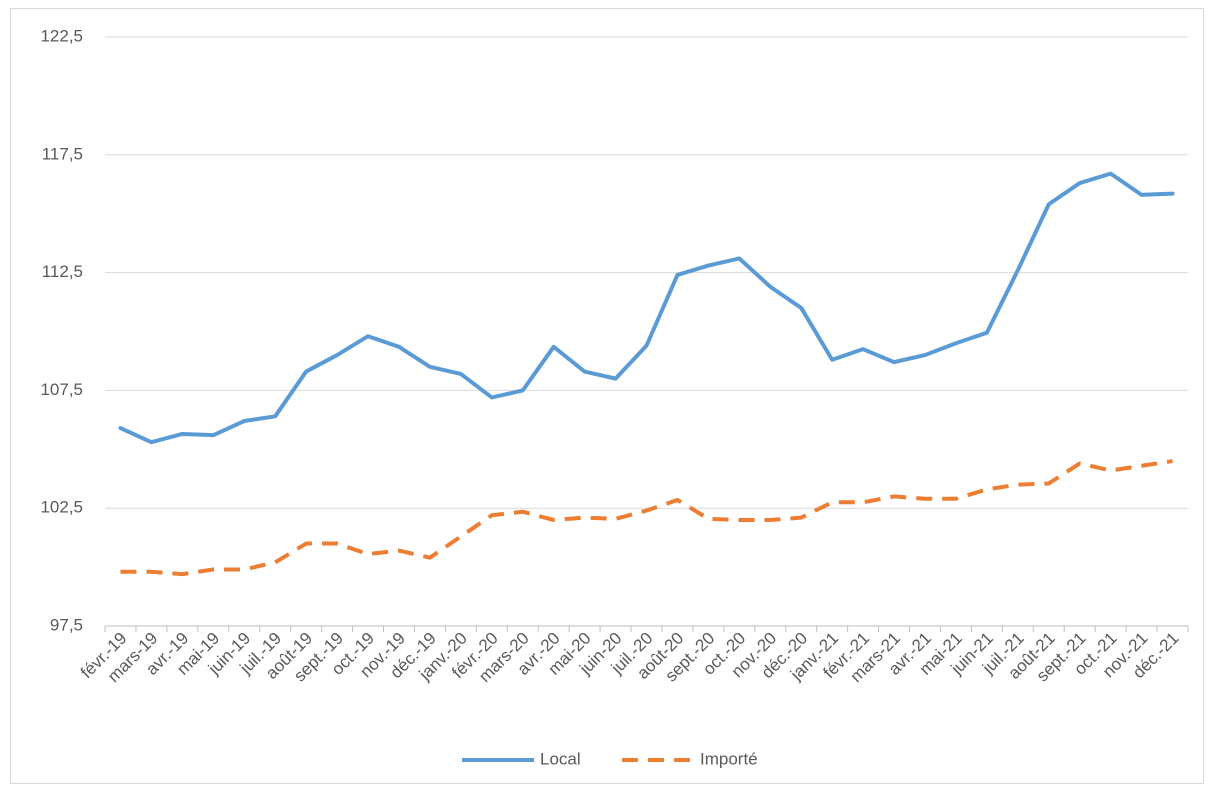 The image size is (1215, 797). I want to click on y-tick-label: 107,5, so click(61, 389).